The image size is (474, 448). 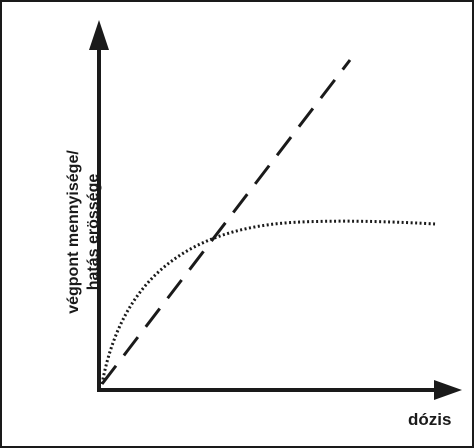 I want to click on x-axis-label: dózis, so click(x=430, y=419).